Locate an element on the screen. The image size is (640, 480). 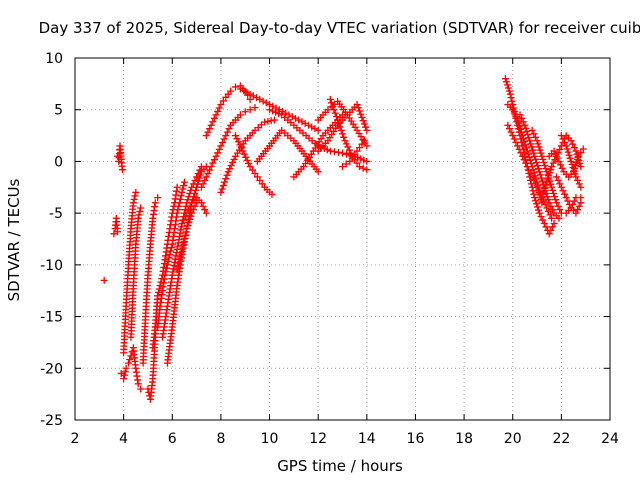
y-tick-label: -15 is located at coordinates (51, 318).